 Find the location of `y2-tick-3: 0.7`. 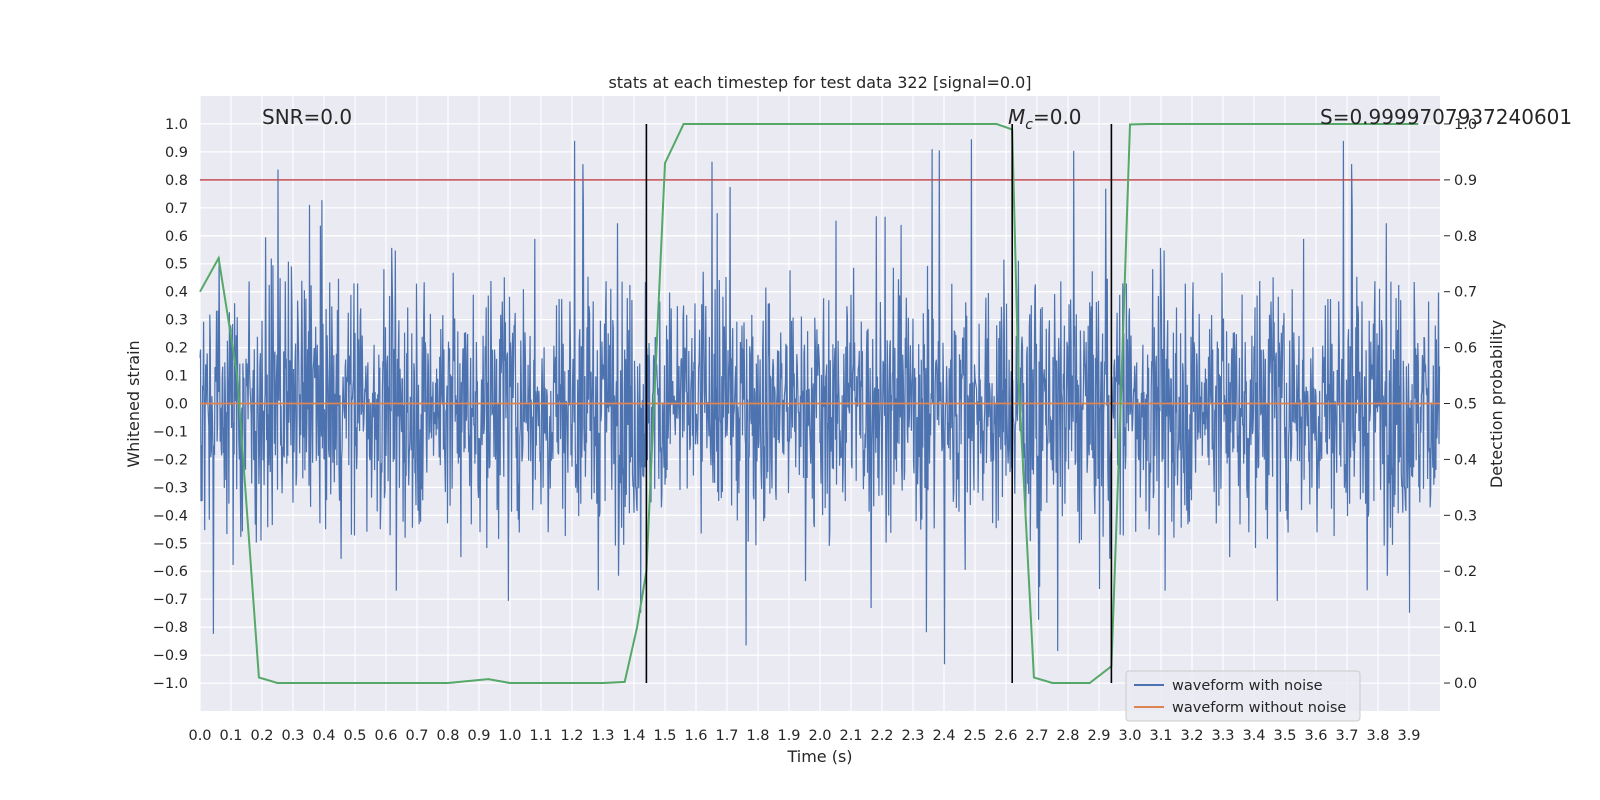

y2-tick-3: 0.7 is located at coordinates (1465, 293).